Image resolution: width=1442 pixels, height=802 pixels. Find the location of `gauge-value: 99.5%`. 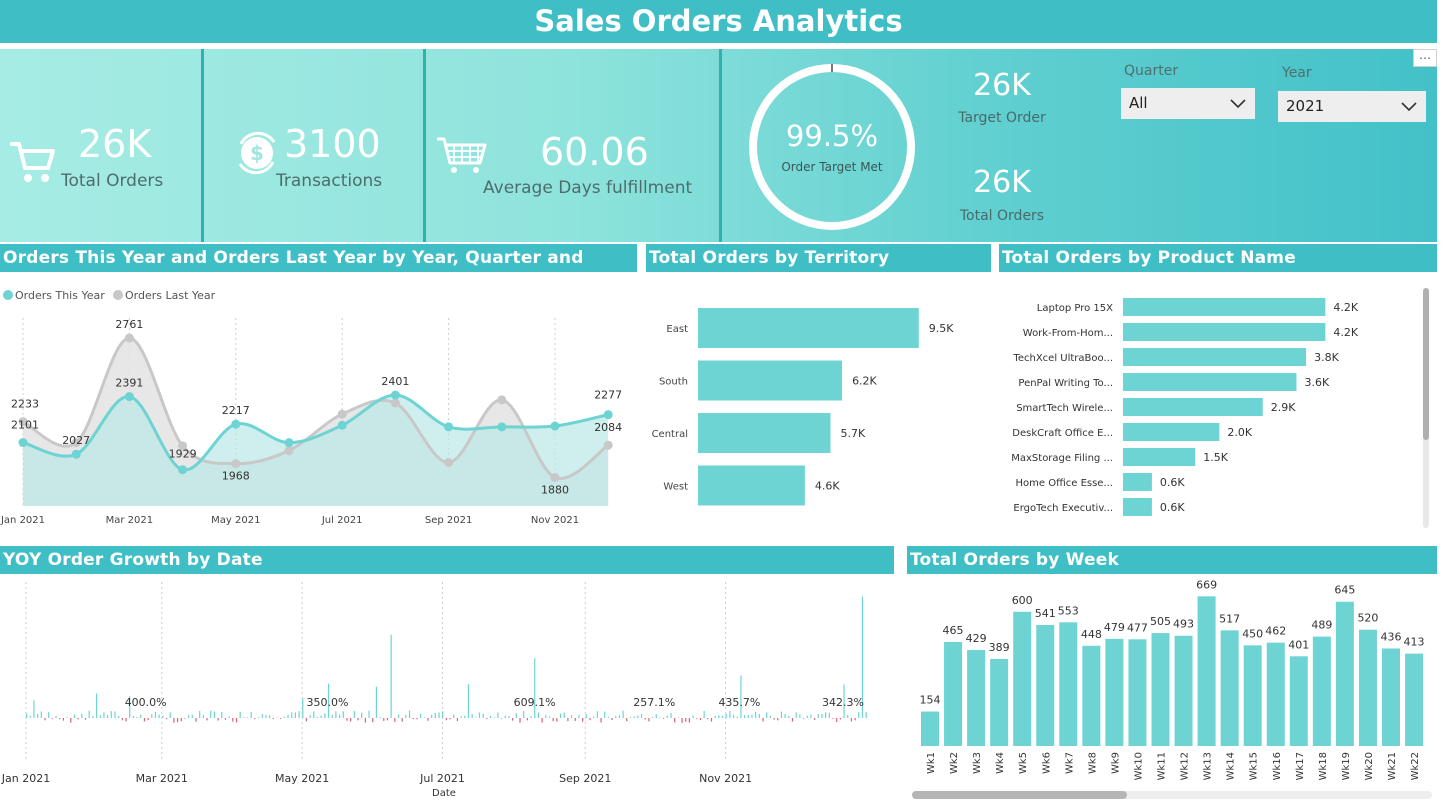

gauge-value: 99.5% is located at coordinates (832, 136).